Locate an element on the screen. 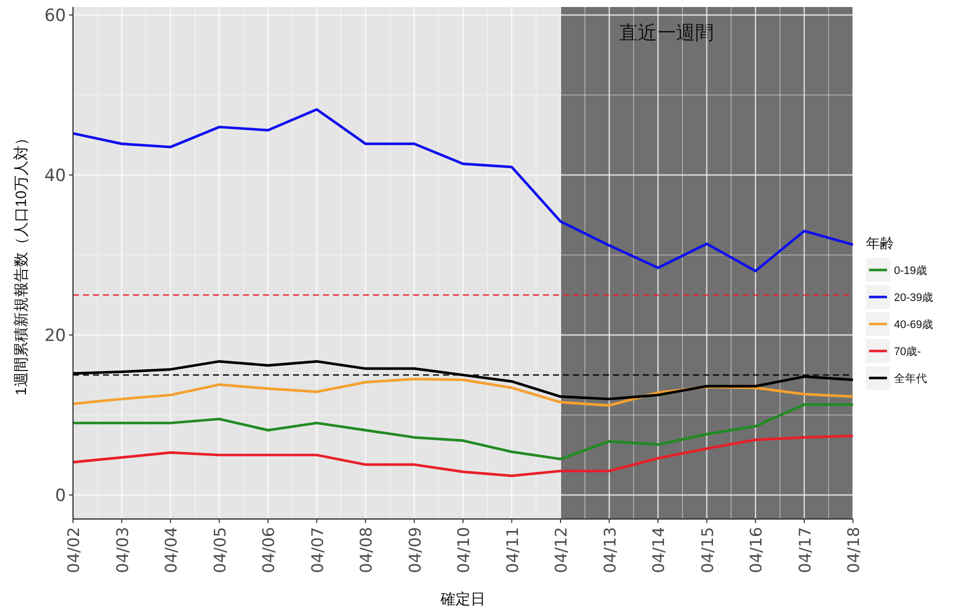 This screenshot has width=972, height=613. x-tick-label: 04/03 is located at coordinates (122, 550).